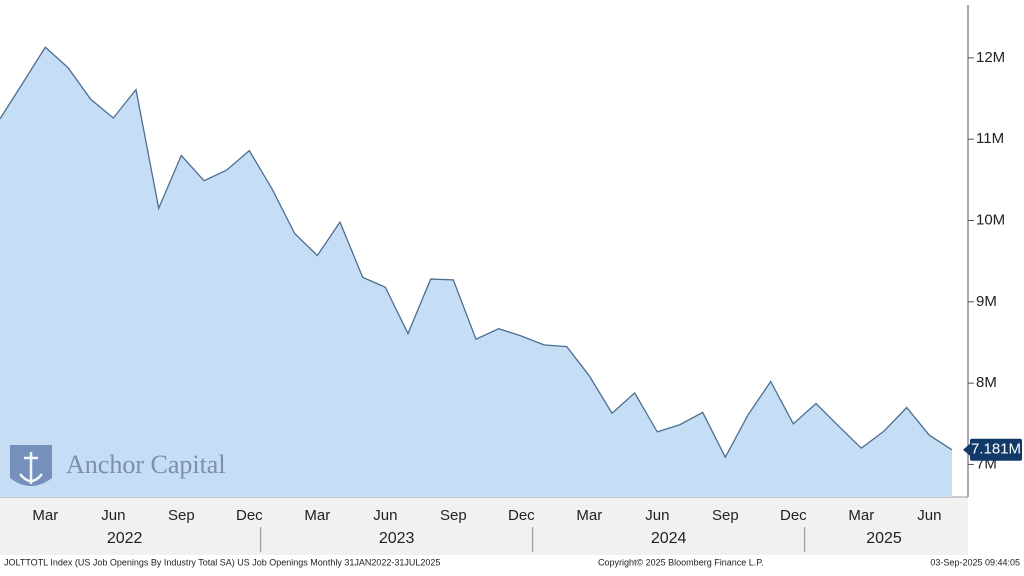 The width and height of the screenshot is (1024, 576). Describe the element at coordinates (125, 538) in the screenshot. I see `year-label: 2022` at that location.